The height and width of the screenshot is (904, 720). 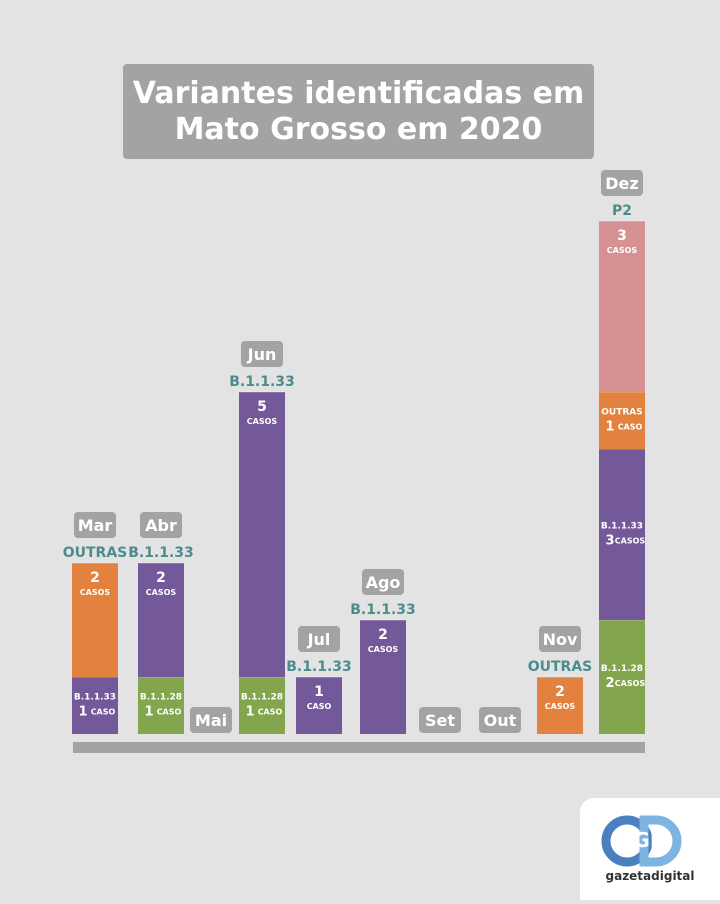 What do you see at coordinates (630, 541) in the screenshot?
I see `segment-unit-Dez-1: CASOS` at bounding box center [630, 541].